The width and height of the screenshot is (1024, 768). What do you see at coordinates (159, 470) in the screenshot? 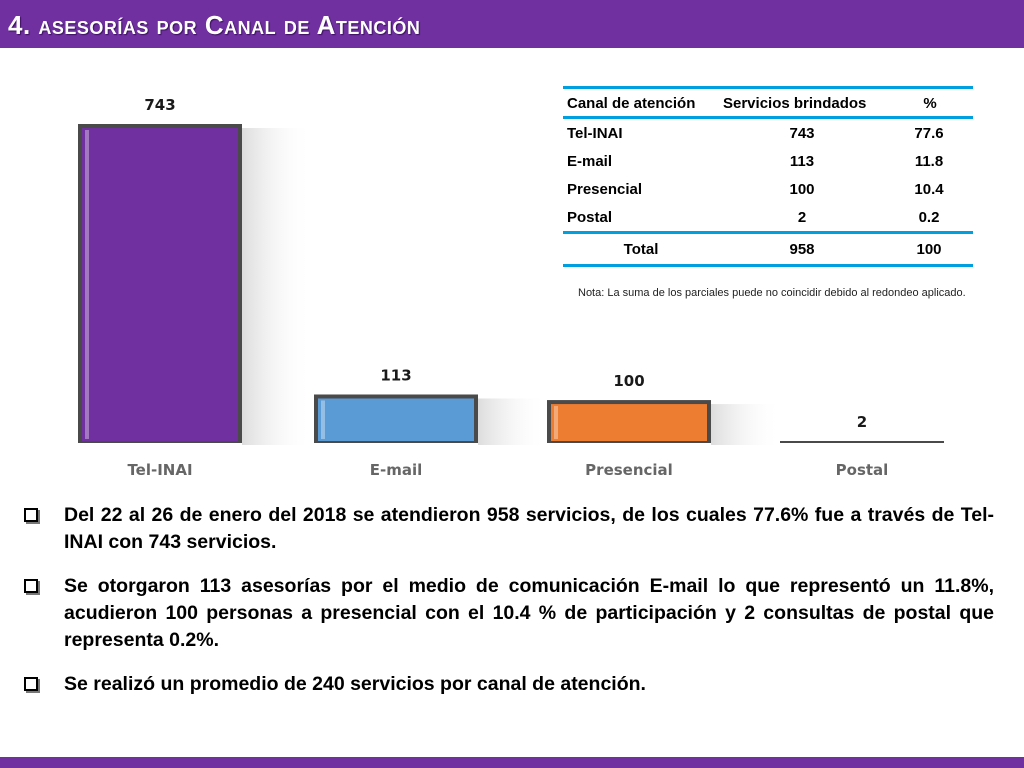
I see `tick-label-tel-inai: Tel-INAI` at bounding box center [159, 470].